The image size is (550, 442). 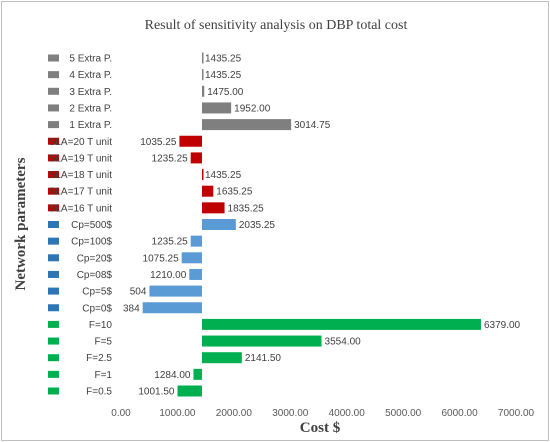 What do you see at coordinates (97, 292) in the screenshot?
I see `category-label-14: Cp=5$` at bounding box center [97, 292].